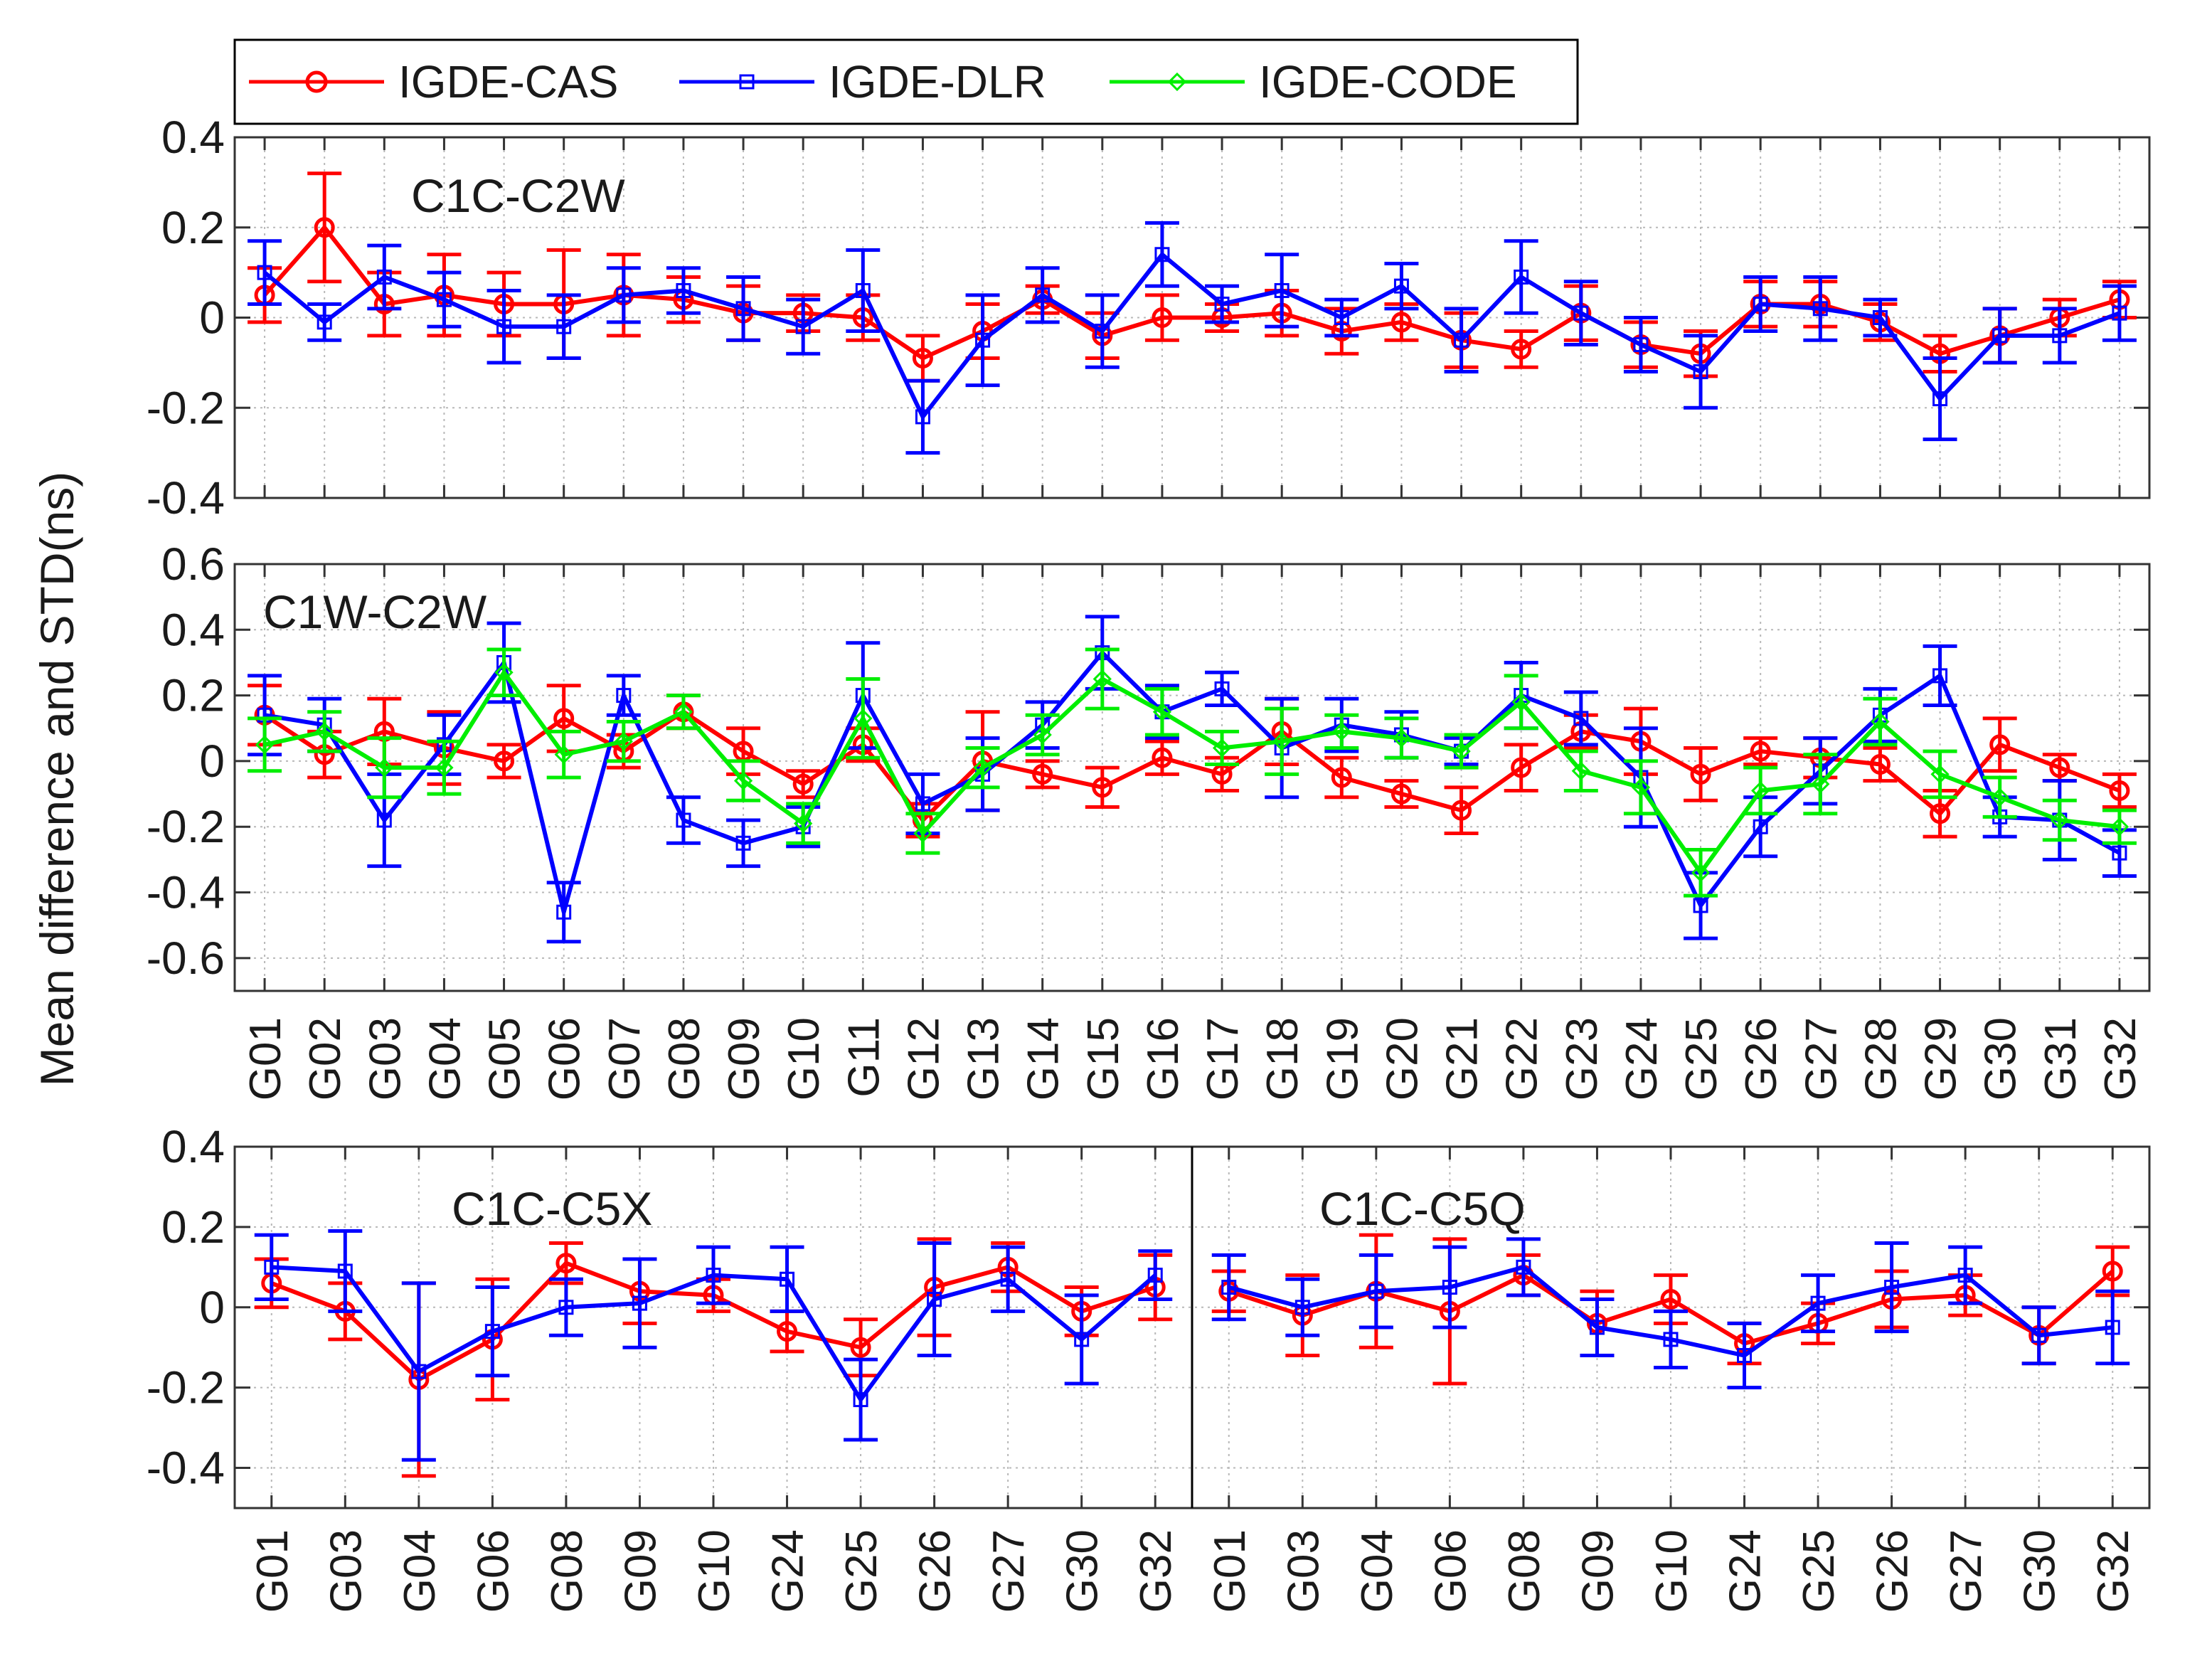 Image resolution: width=2212 pixels, height=1661 pixels. I want to click on legend-label-dlr: IGDE-DLR, so click(937, 81).